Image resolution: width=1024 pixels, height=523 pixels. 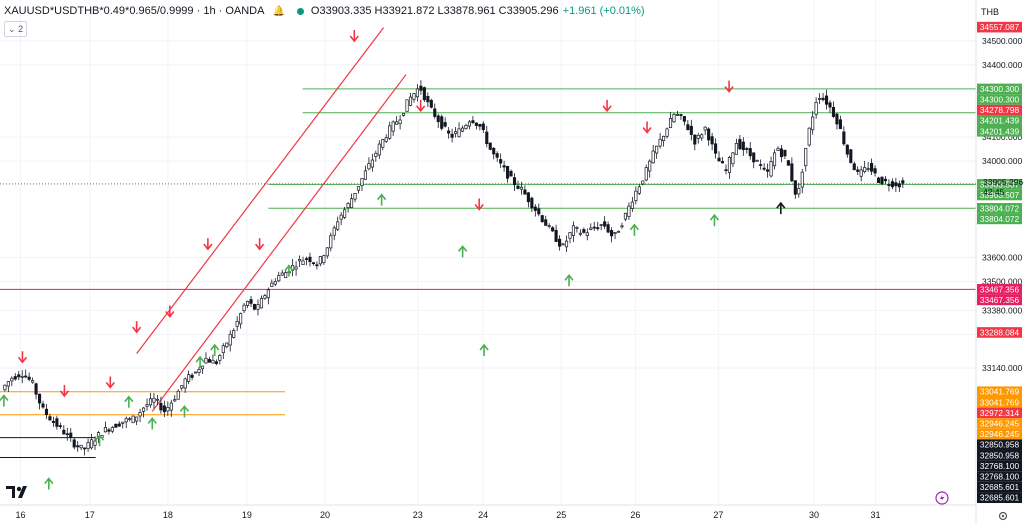 I want to click on svg-text: 34557.087, so click(x=1000, y=27).